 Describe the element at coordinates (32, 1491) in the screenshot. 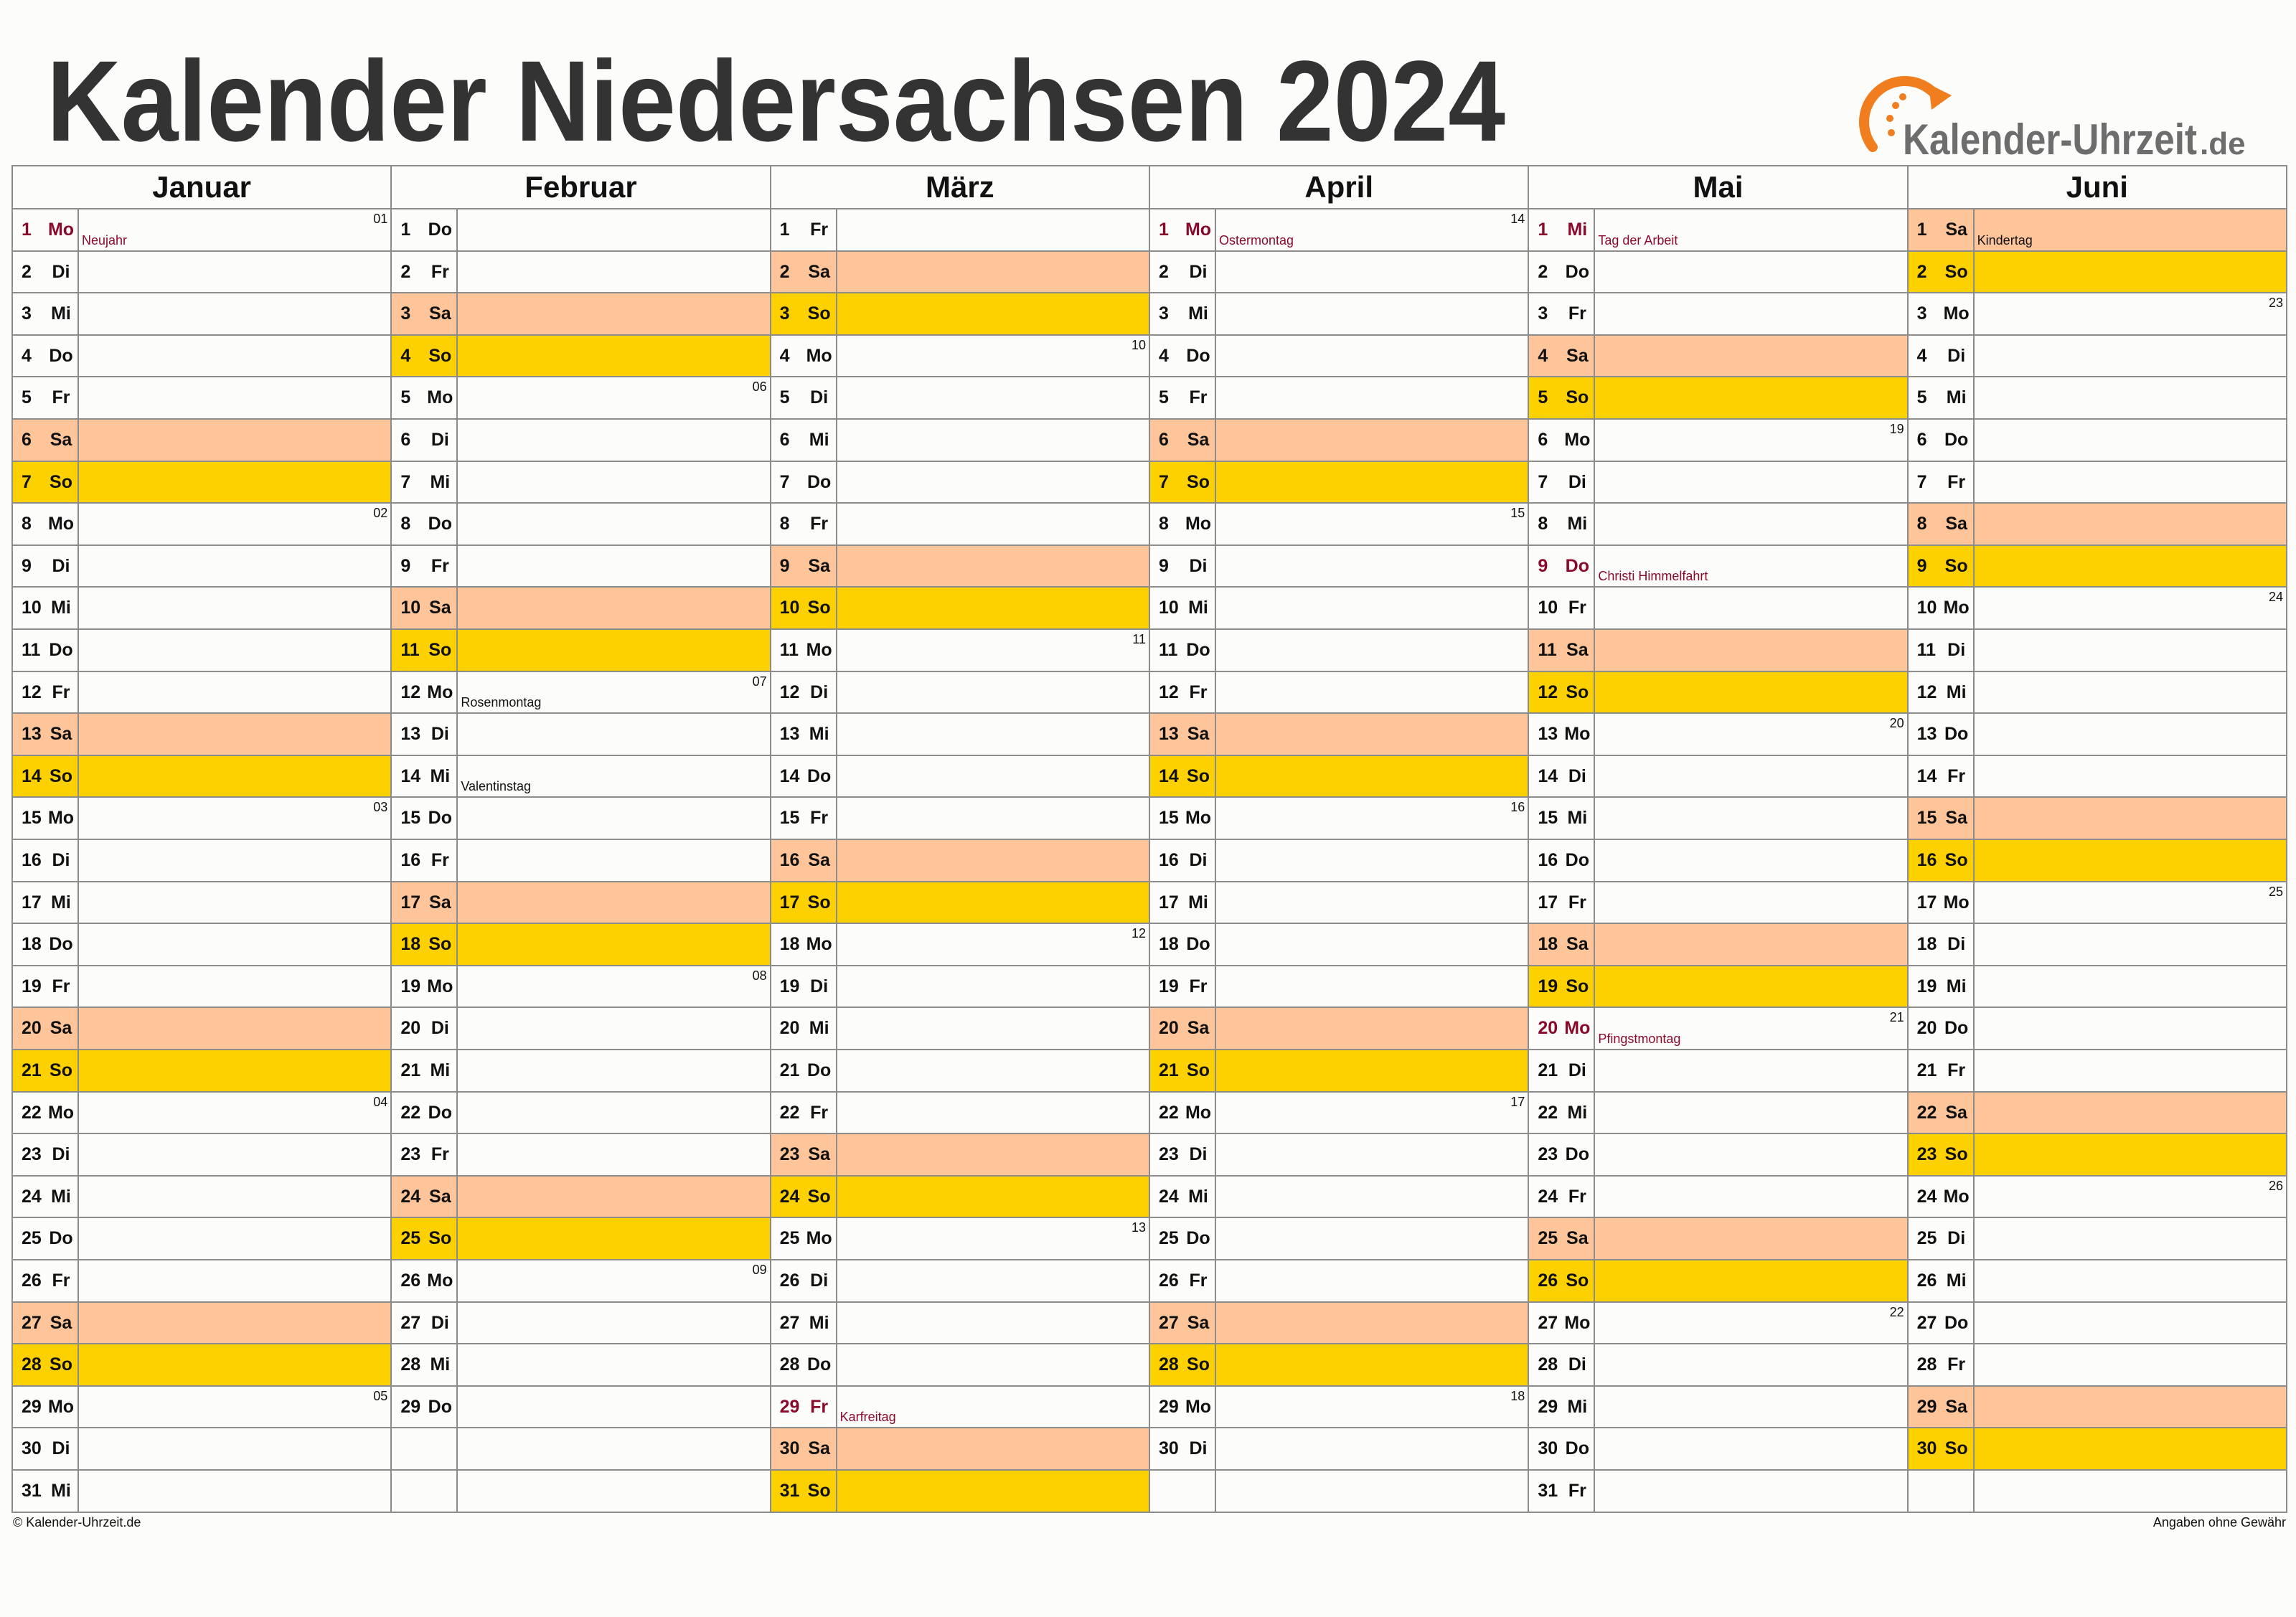

I see `day-number: 31` at that location.